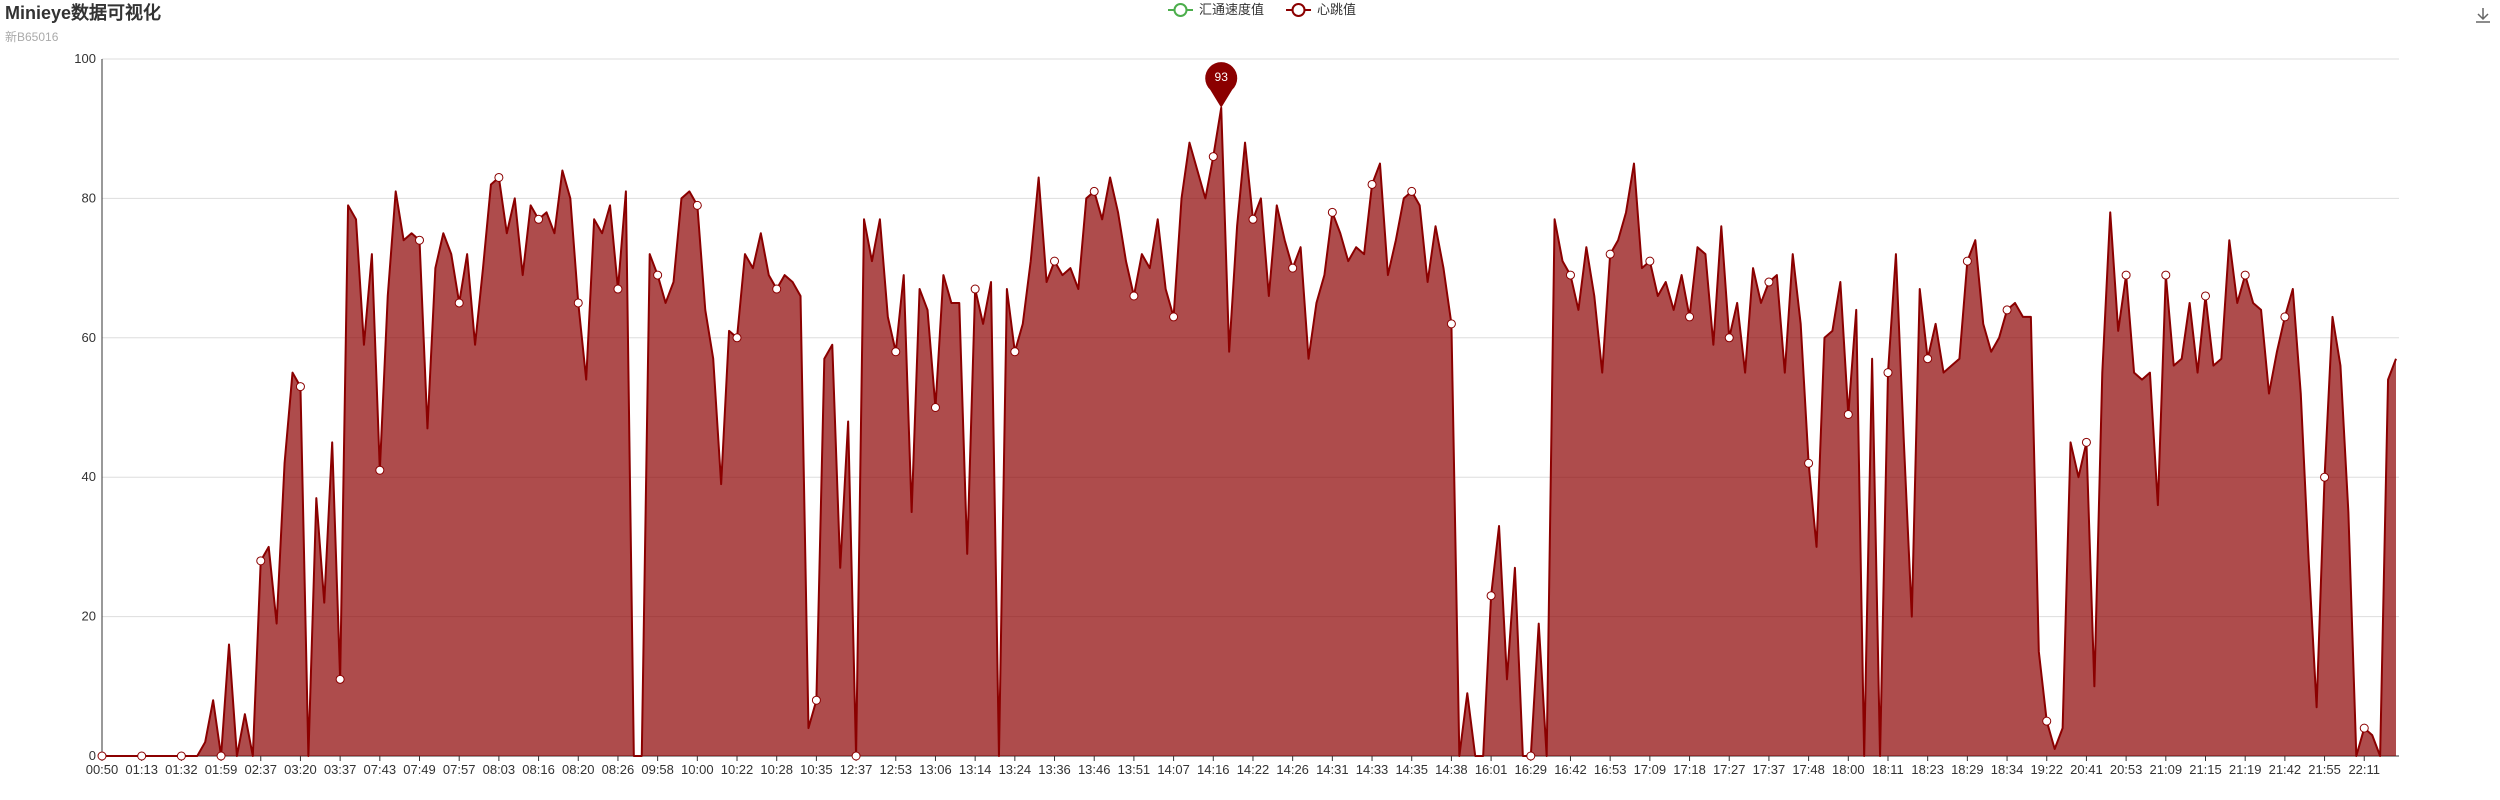 This screenshot has width=2500, height=800. Describe the element at coordinates (1213, 769) in the screenshot. I see `x-tick-label: 14:16` at that location.